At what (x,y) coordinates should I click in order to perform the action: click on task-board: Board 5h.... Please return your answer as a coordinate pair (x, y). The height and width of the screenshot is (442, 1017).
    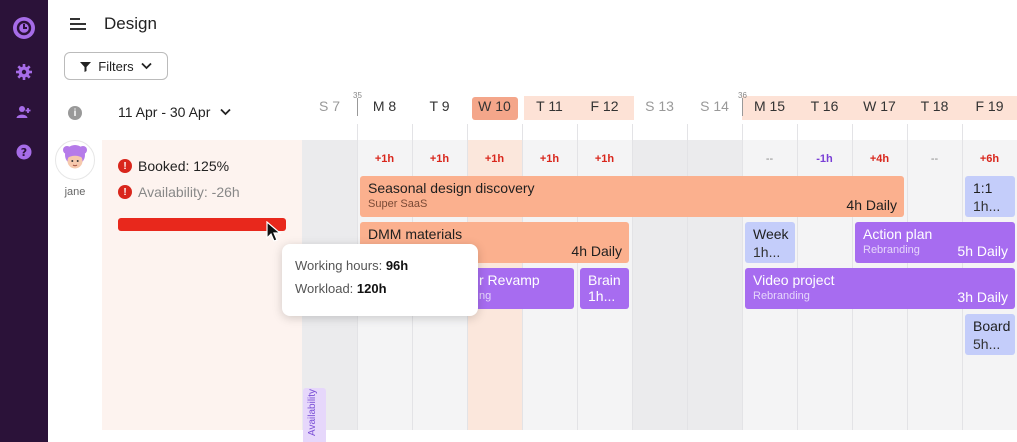
    Looking at the image, I should click on (990, 334).